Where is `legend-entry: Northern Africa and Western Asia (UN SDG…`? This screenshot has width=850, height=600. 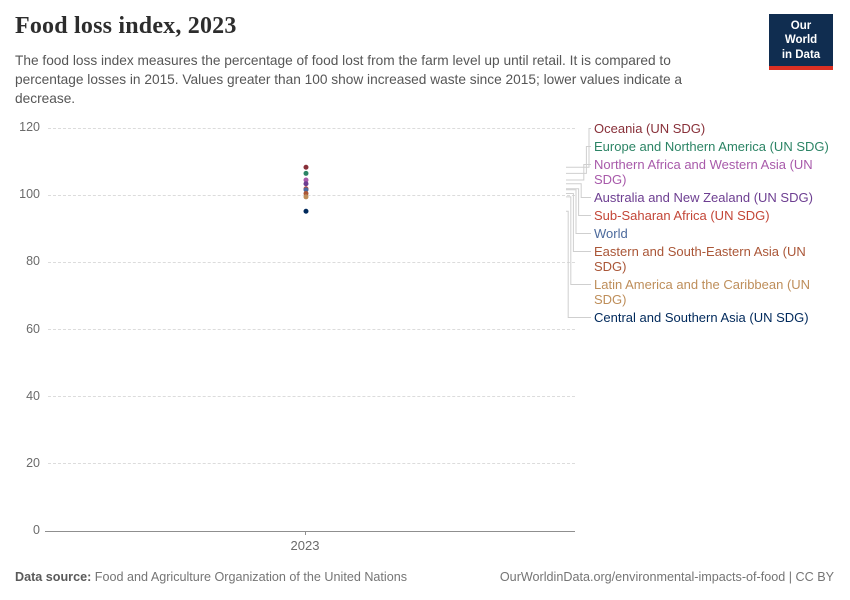 legend-entry: Northern Africa and Western Asia (UN SDG… is located at coordinates (703, 172).